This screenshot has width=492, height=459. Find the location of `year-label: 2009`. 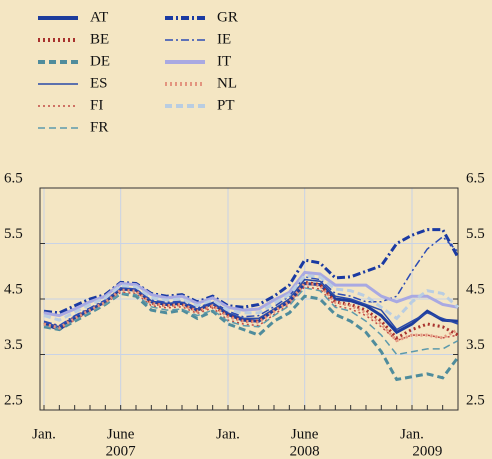

year-label: 2009 is located at coordinates (427, 451).